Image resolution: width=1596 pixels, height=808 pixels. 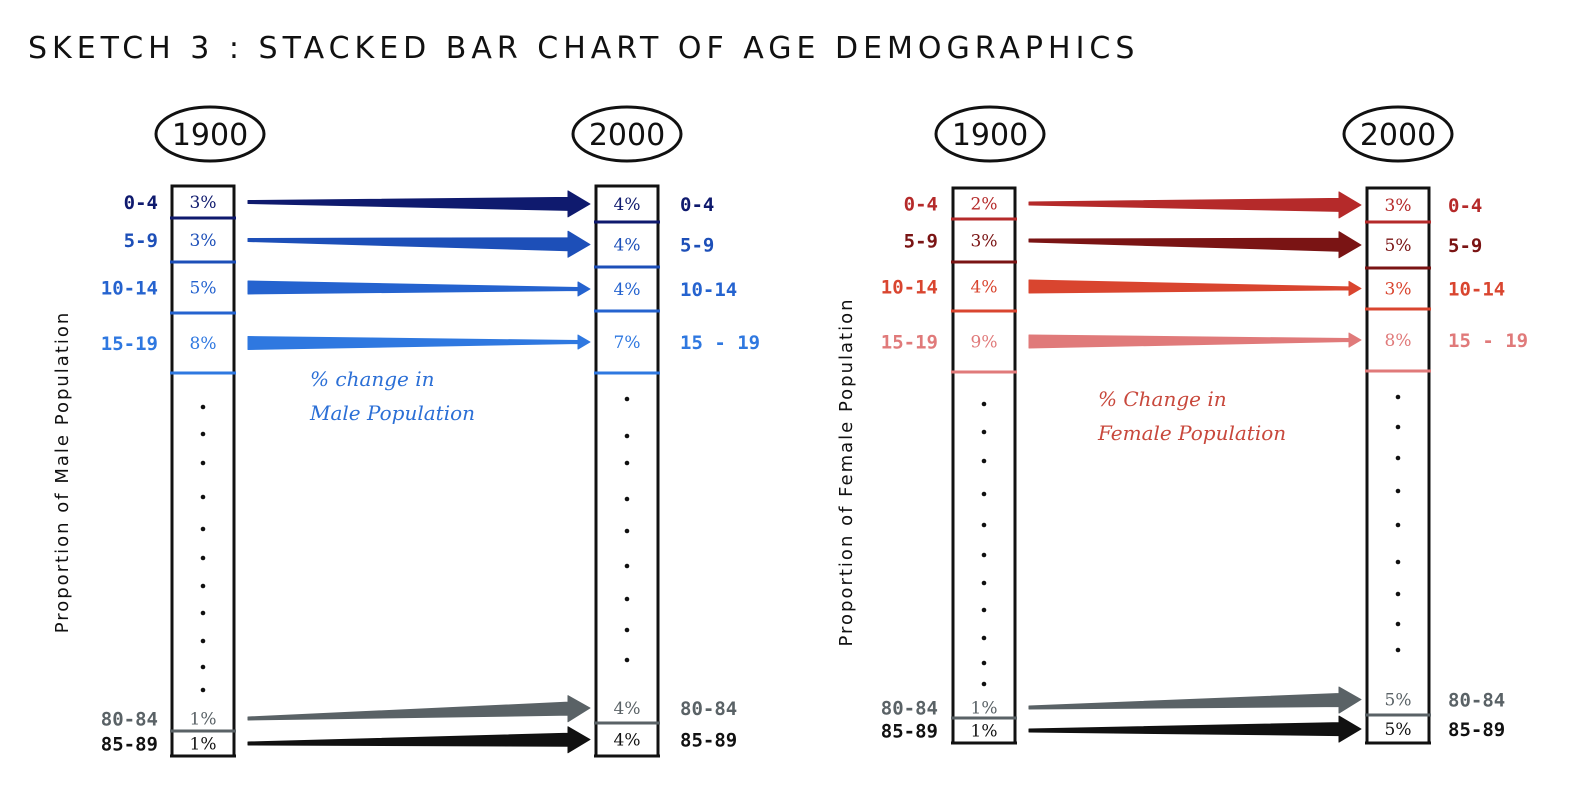 I want to click on pct-value-1900: 2%, so click(x=984, y=205).